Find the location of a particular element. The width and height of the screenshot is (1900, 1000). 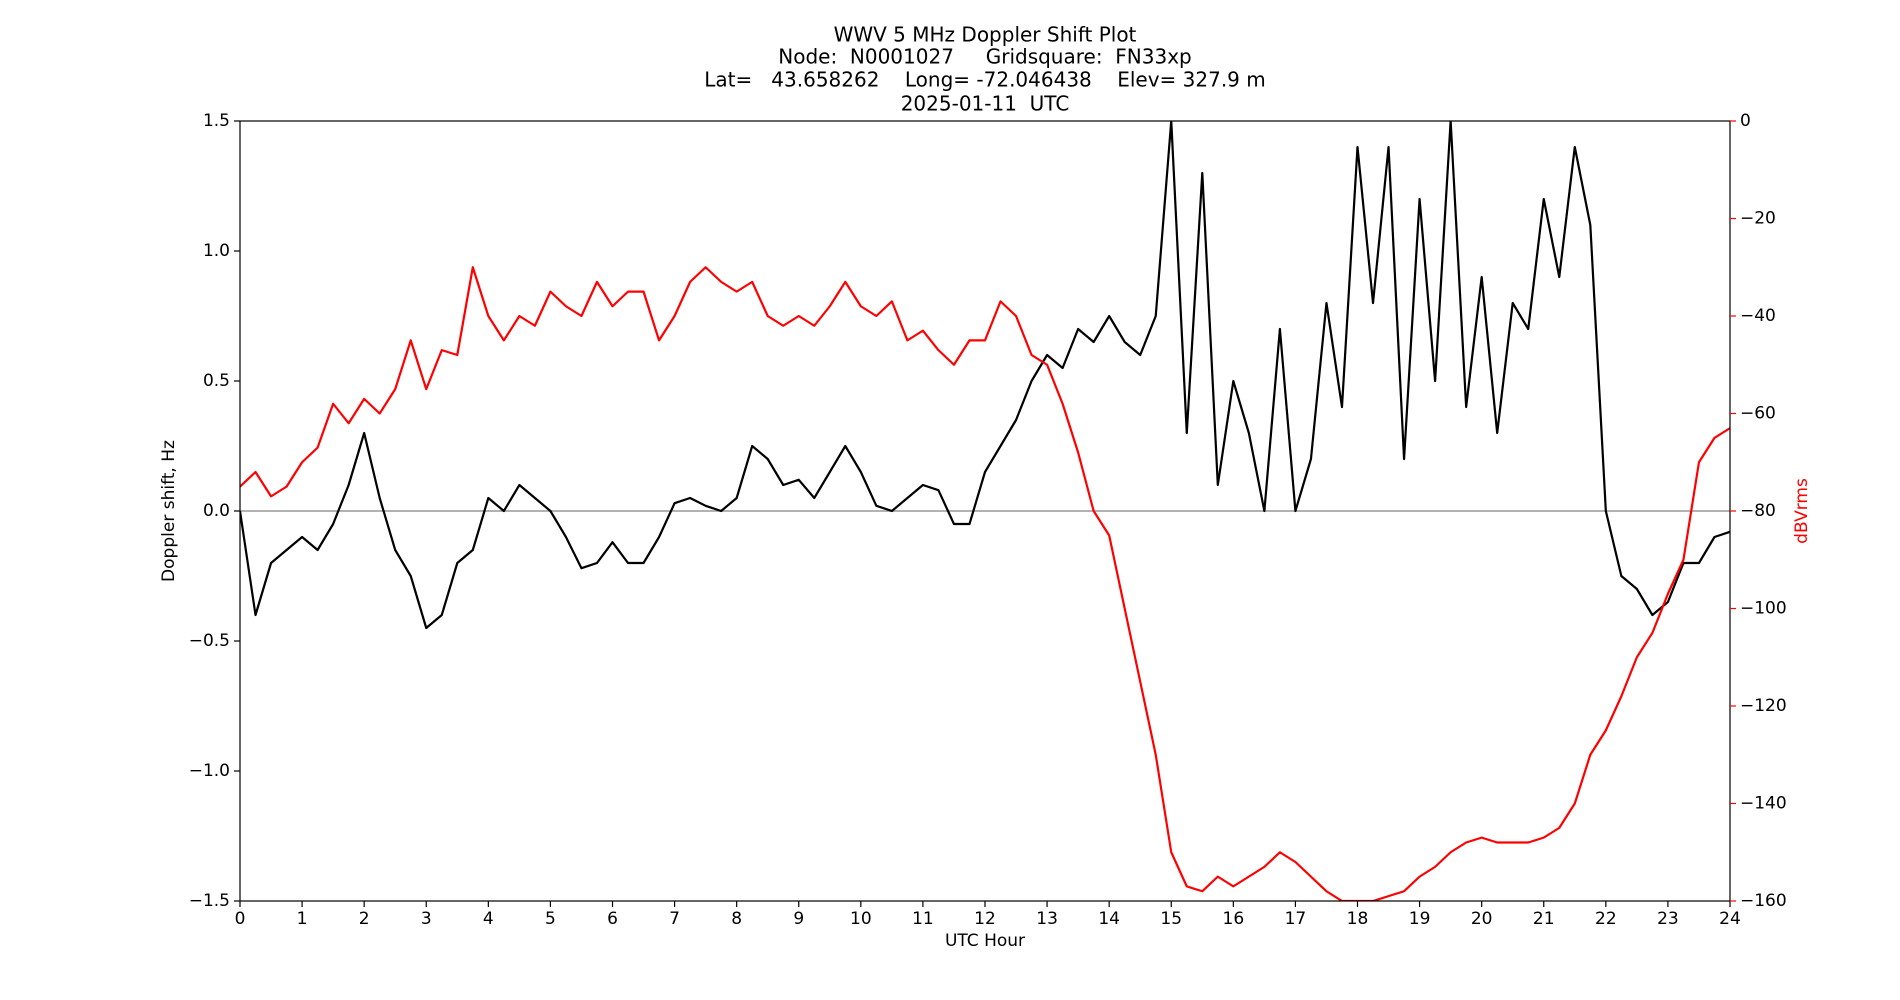

x-tick-label: 2 is located at coordinates (364, 919).